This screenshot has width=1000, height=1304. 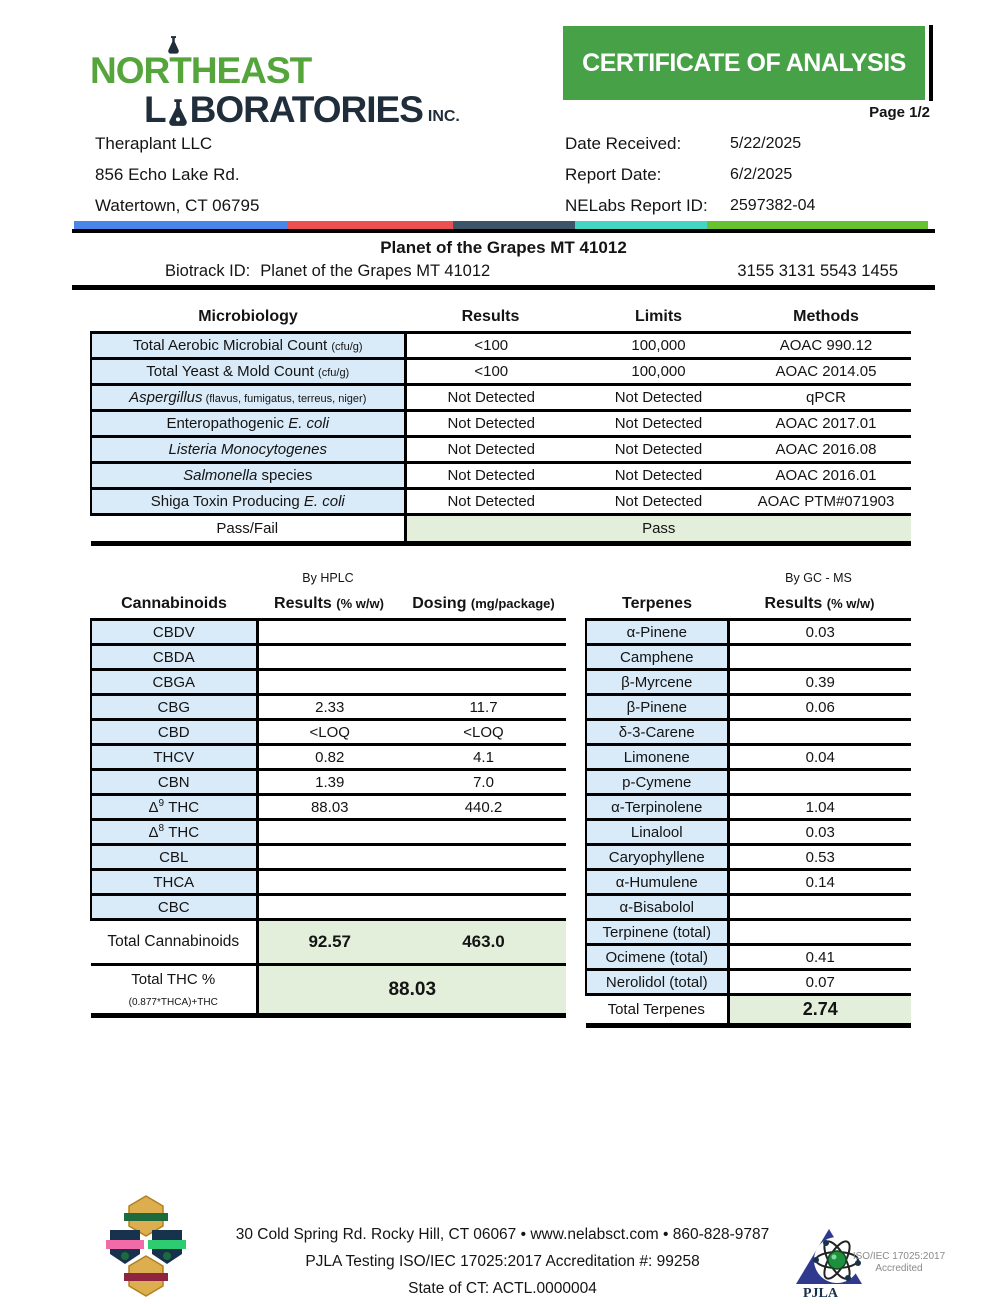 I want to click on column-header: Methods, so click(x=826, y=320).